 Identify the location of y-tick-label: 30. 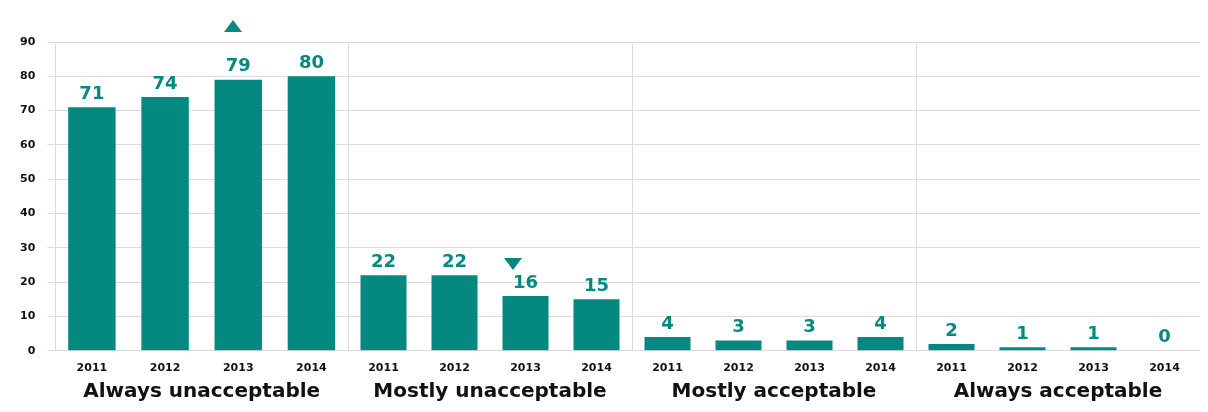
(28, 247).